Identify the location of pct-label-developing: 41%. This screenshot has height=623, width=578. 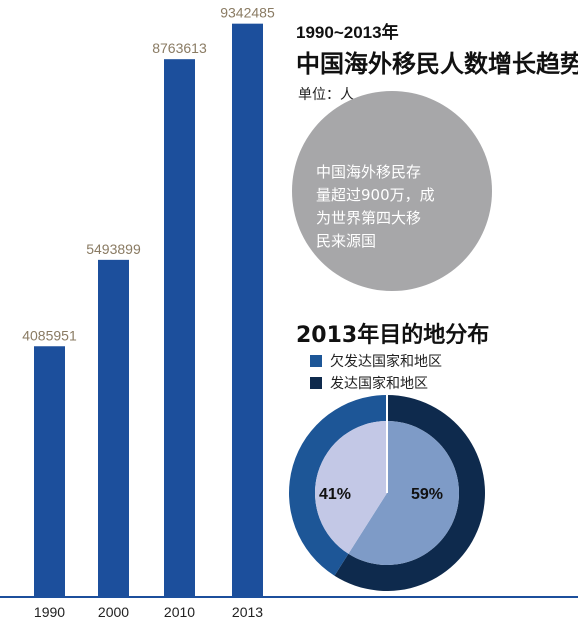
(335, 494).